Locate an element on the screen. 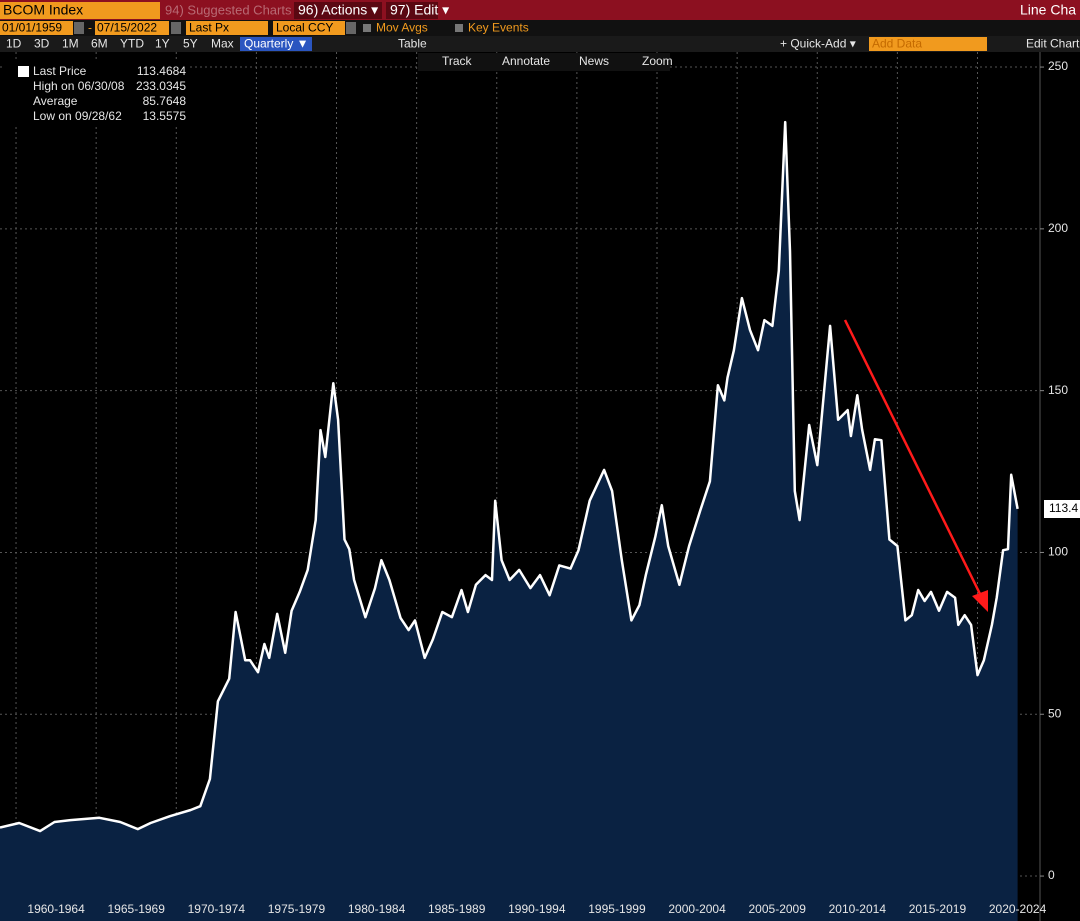  x-tick-label: 2015-2019 is located at coordinates (938, 909).